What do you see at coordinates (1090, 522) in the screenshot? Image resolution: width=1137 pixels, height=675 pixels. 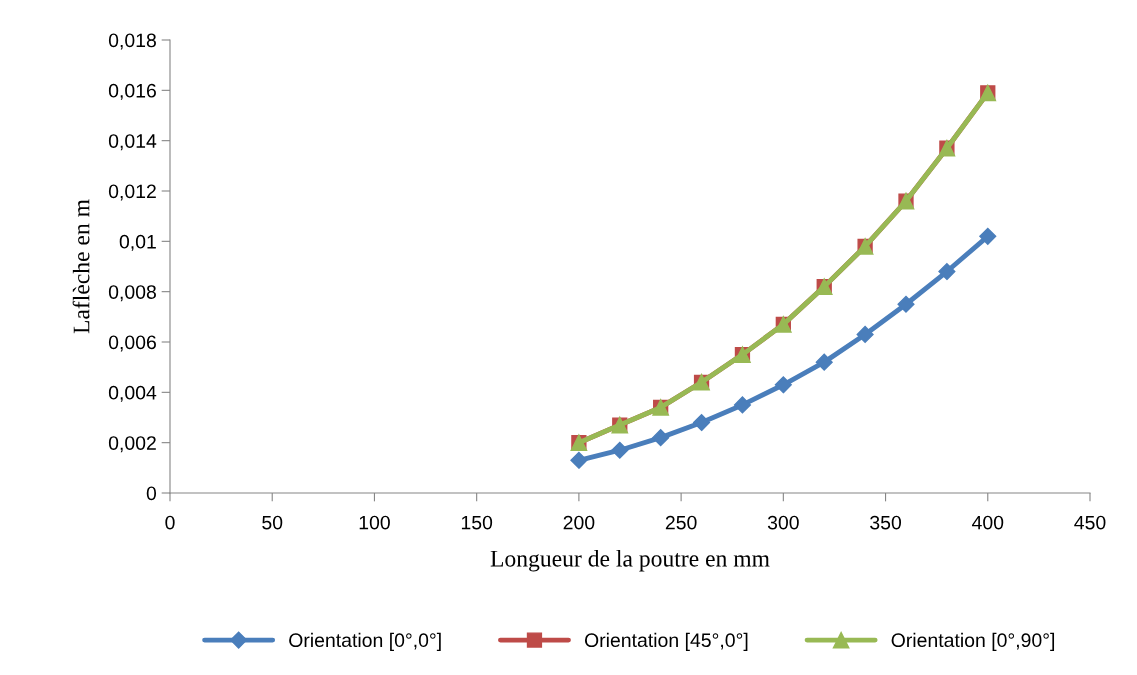 I see `x-tick-label: 450` at bounding box center [1090, 522].